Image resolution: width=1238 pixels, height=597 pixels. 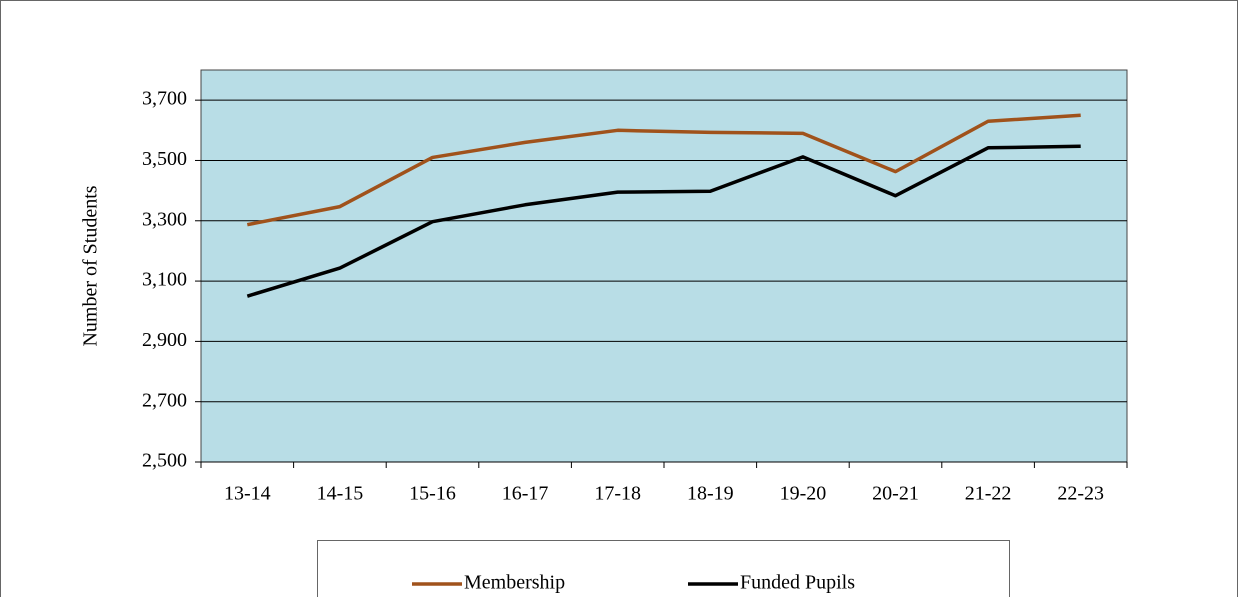 What do you see at coordinates (164, 219) in the screenshot?
I see `y-tick-label: 3,300` at bounding box center [164, 219].